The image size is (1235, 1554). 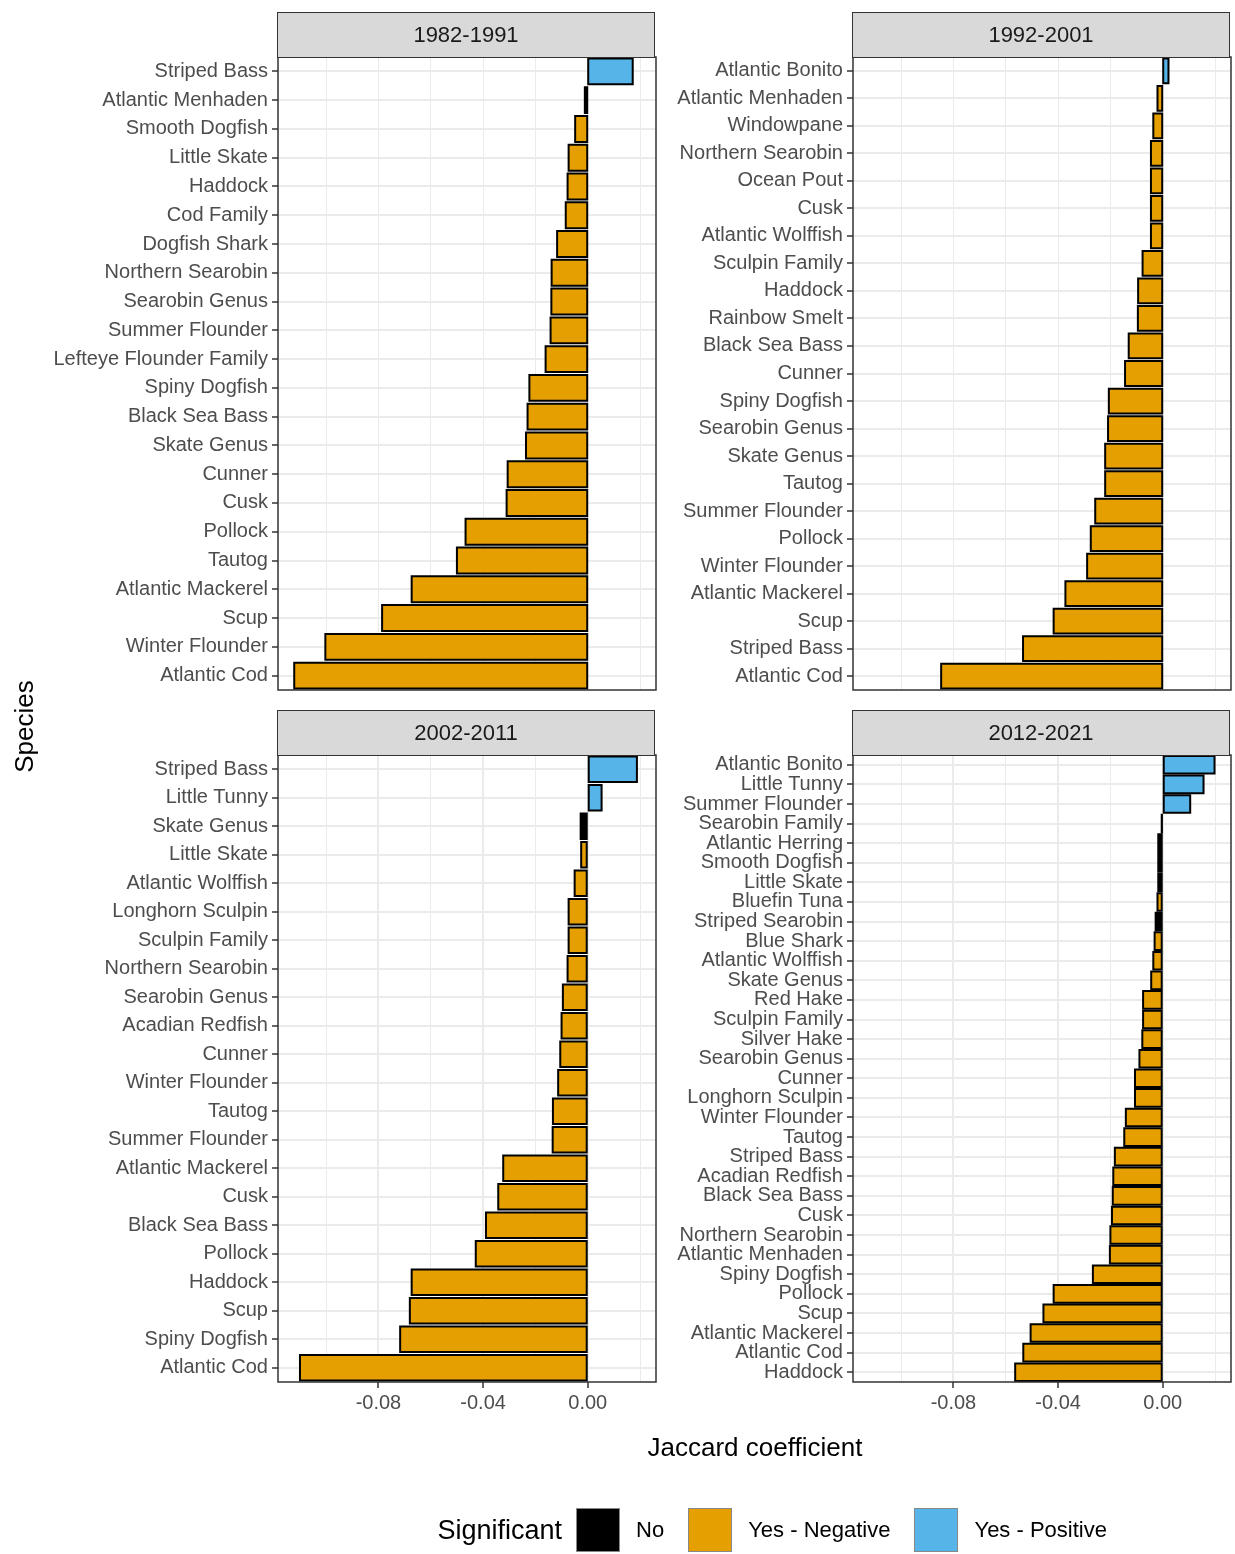 What do you see at coordinates (195, 1024) in the screenshot?
I see `y-tick-label: Acadian Redfish` at bounding box center [195, 1024].